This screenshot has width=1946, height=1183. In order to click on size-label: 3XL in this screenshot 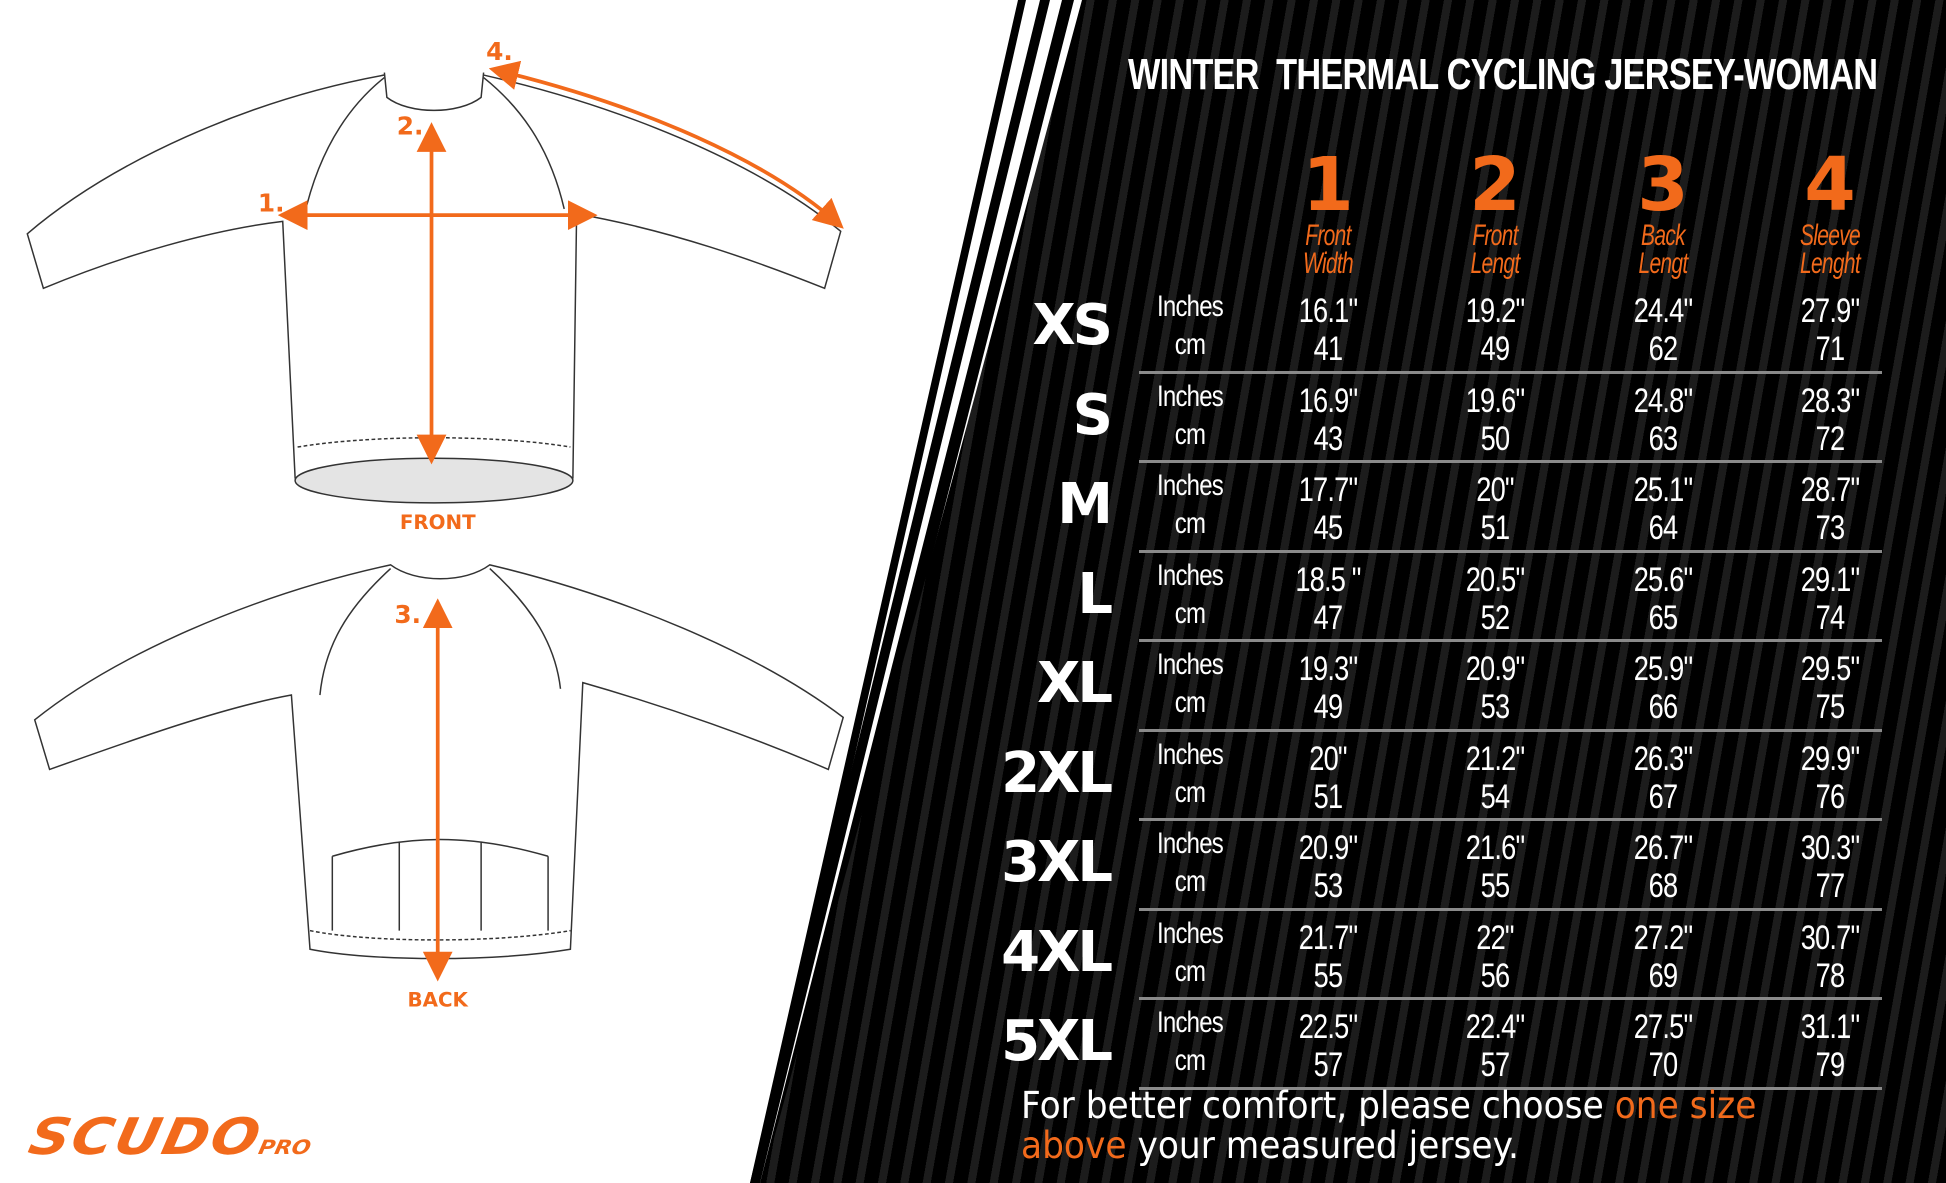, I will do `click(1057, 862)`.